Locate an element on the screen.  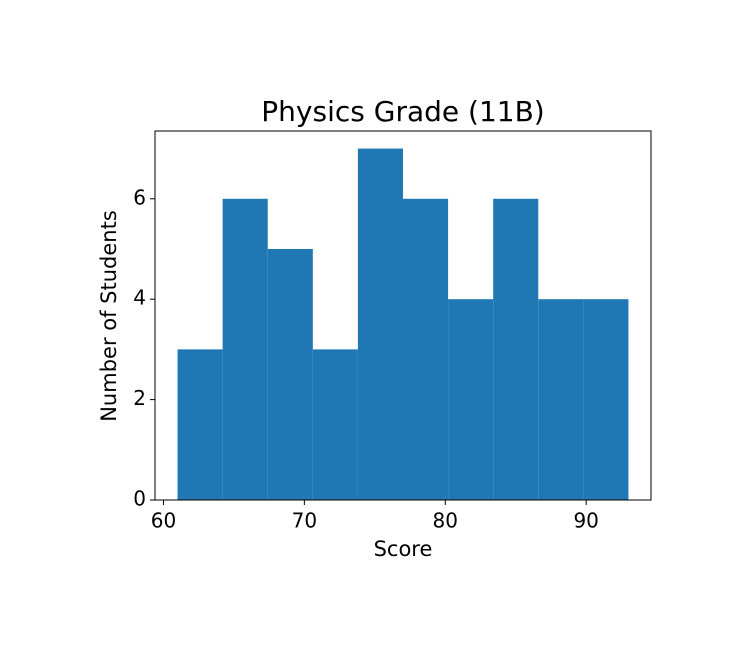
y-tick-label: 0 is located at coordinates (139, 499).